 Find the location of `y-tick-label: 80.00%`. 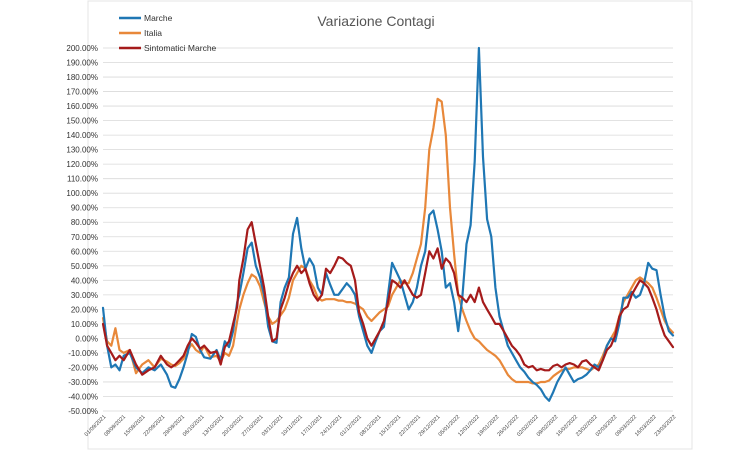

y-tick-label: 80.00% is located at coordinates (84, 222).